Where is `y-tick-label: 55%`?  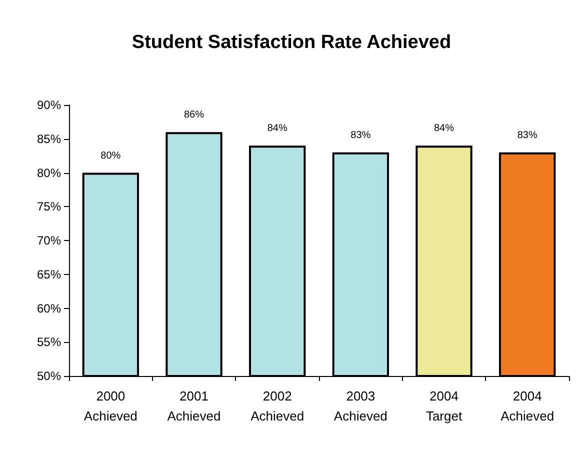 y-tick-label: 55% is located at coordinates (49, 342).